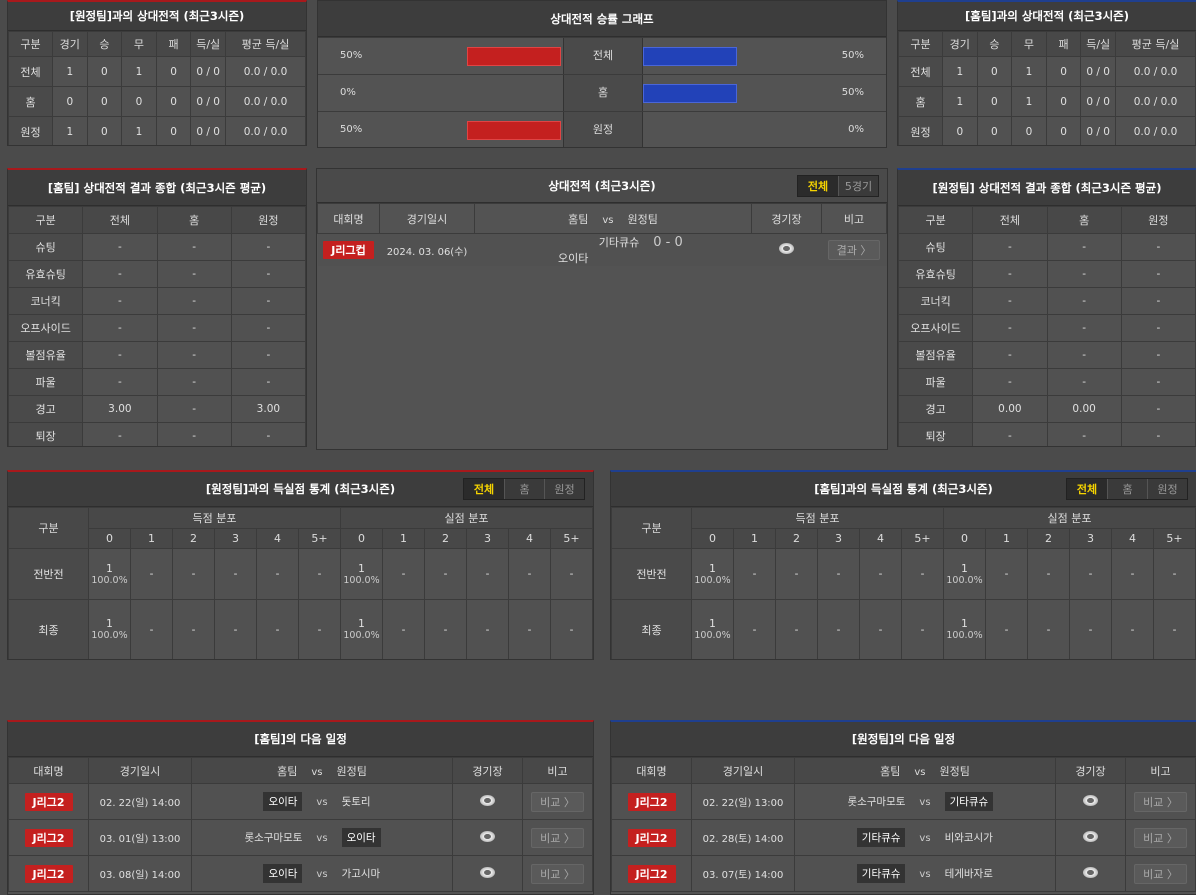 The width and height of the screenshot is (1196, 895). What do you see at coordinates (602, 55) in the screenshot?
I see `graph-row: 50% 50% 전체` at bounding box center [602, 55].